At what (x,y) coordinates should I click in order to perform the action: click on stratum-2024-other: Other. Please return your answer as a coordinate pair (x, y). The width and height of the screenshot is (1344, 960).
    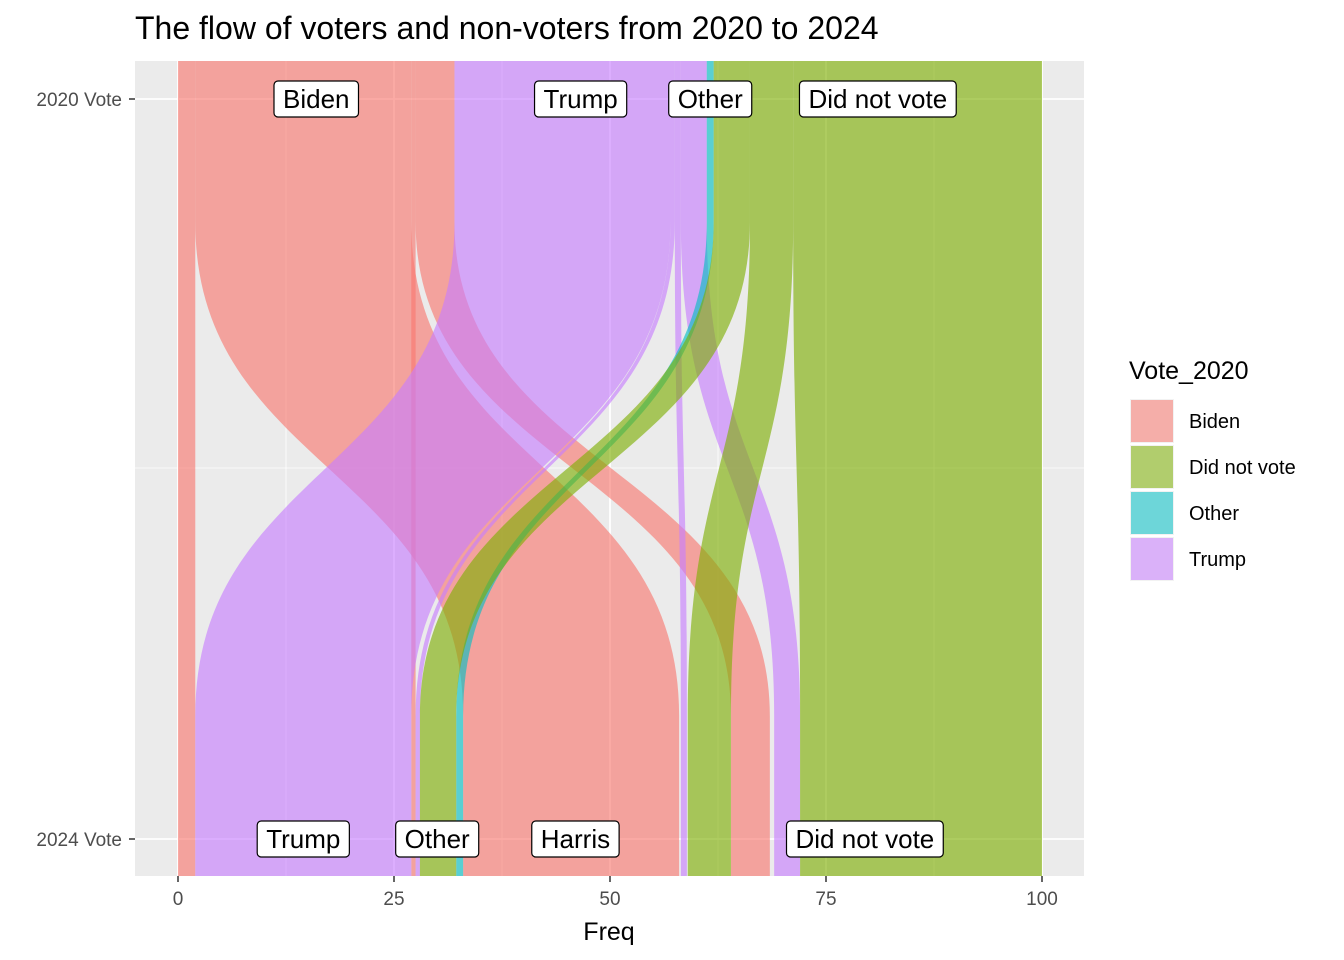
    Looking at the image, I should click on (437, 839).